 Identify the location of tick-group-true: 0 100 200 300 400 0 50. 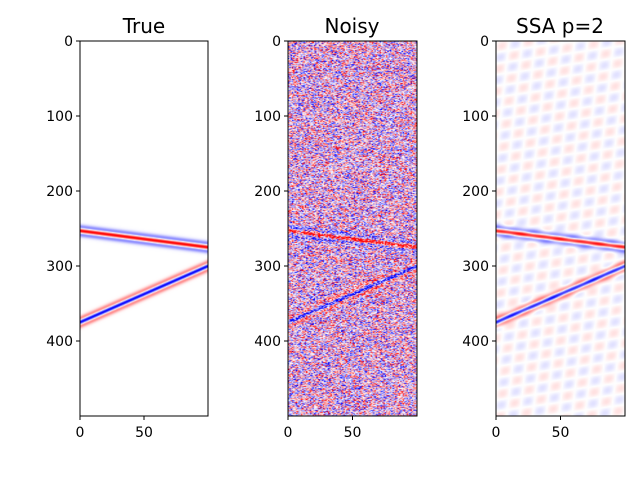
(99, 237).